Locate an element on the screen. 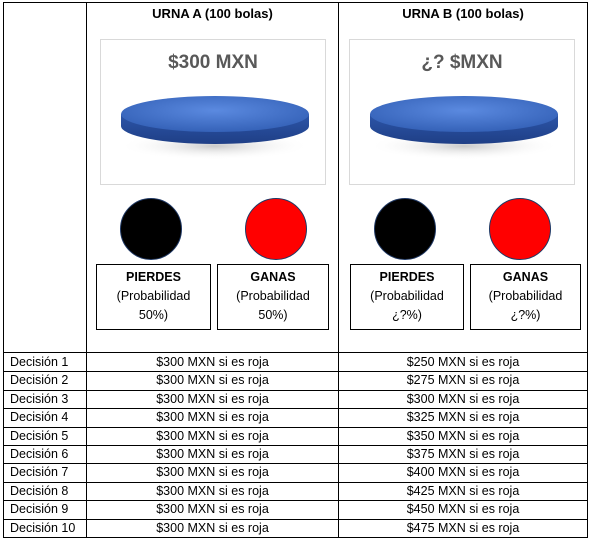  decision-label: Decisión 10 is located at coordinates (43, 527).